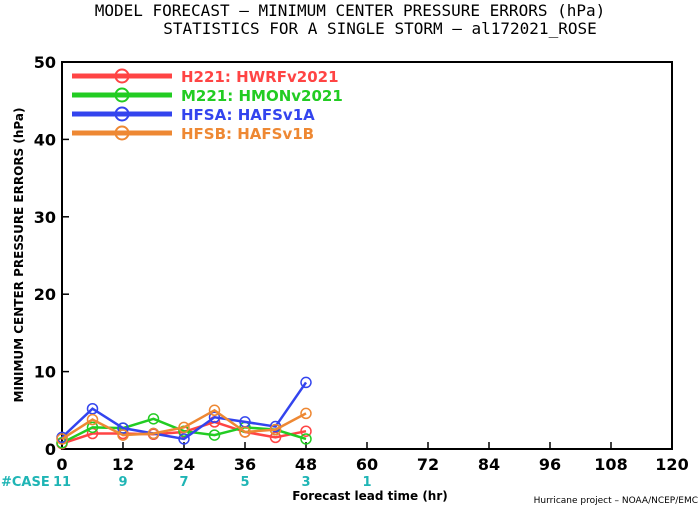 The height and width of the screenshot is (506, 700). Describe the element at coordinates (123, 464) in the screenshot. I see `x-tick-label: 12` at that location.